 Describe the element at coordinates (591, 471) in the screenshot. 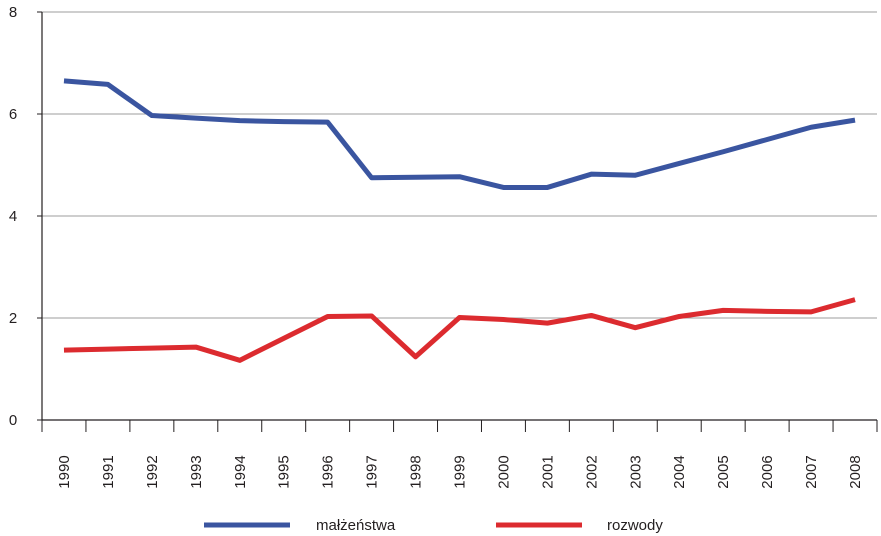

I see `x-tick-label: 2002` at that location.